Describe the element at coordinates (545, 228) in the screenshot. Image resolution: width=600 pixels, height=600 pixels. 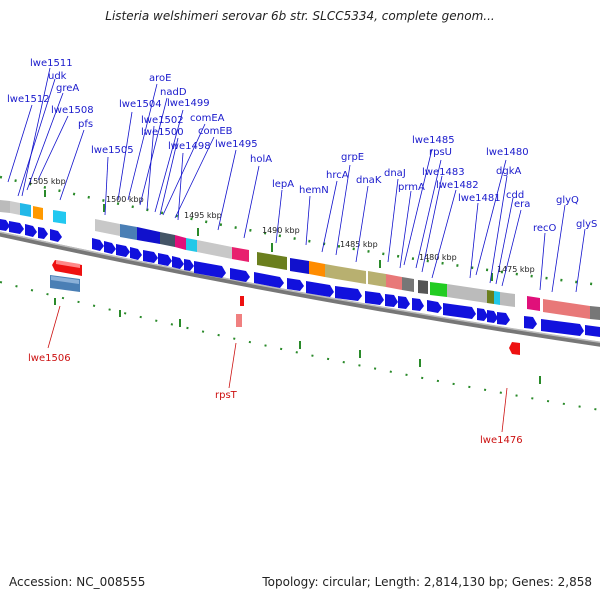
I see `gene-label: recO` at that location.